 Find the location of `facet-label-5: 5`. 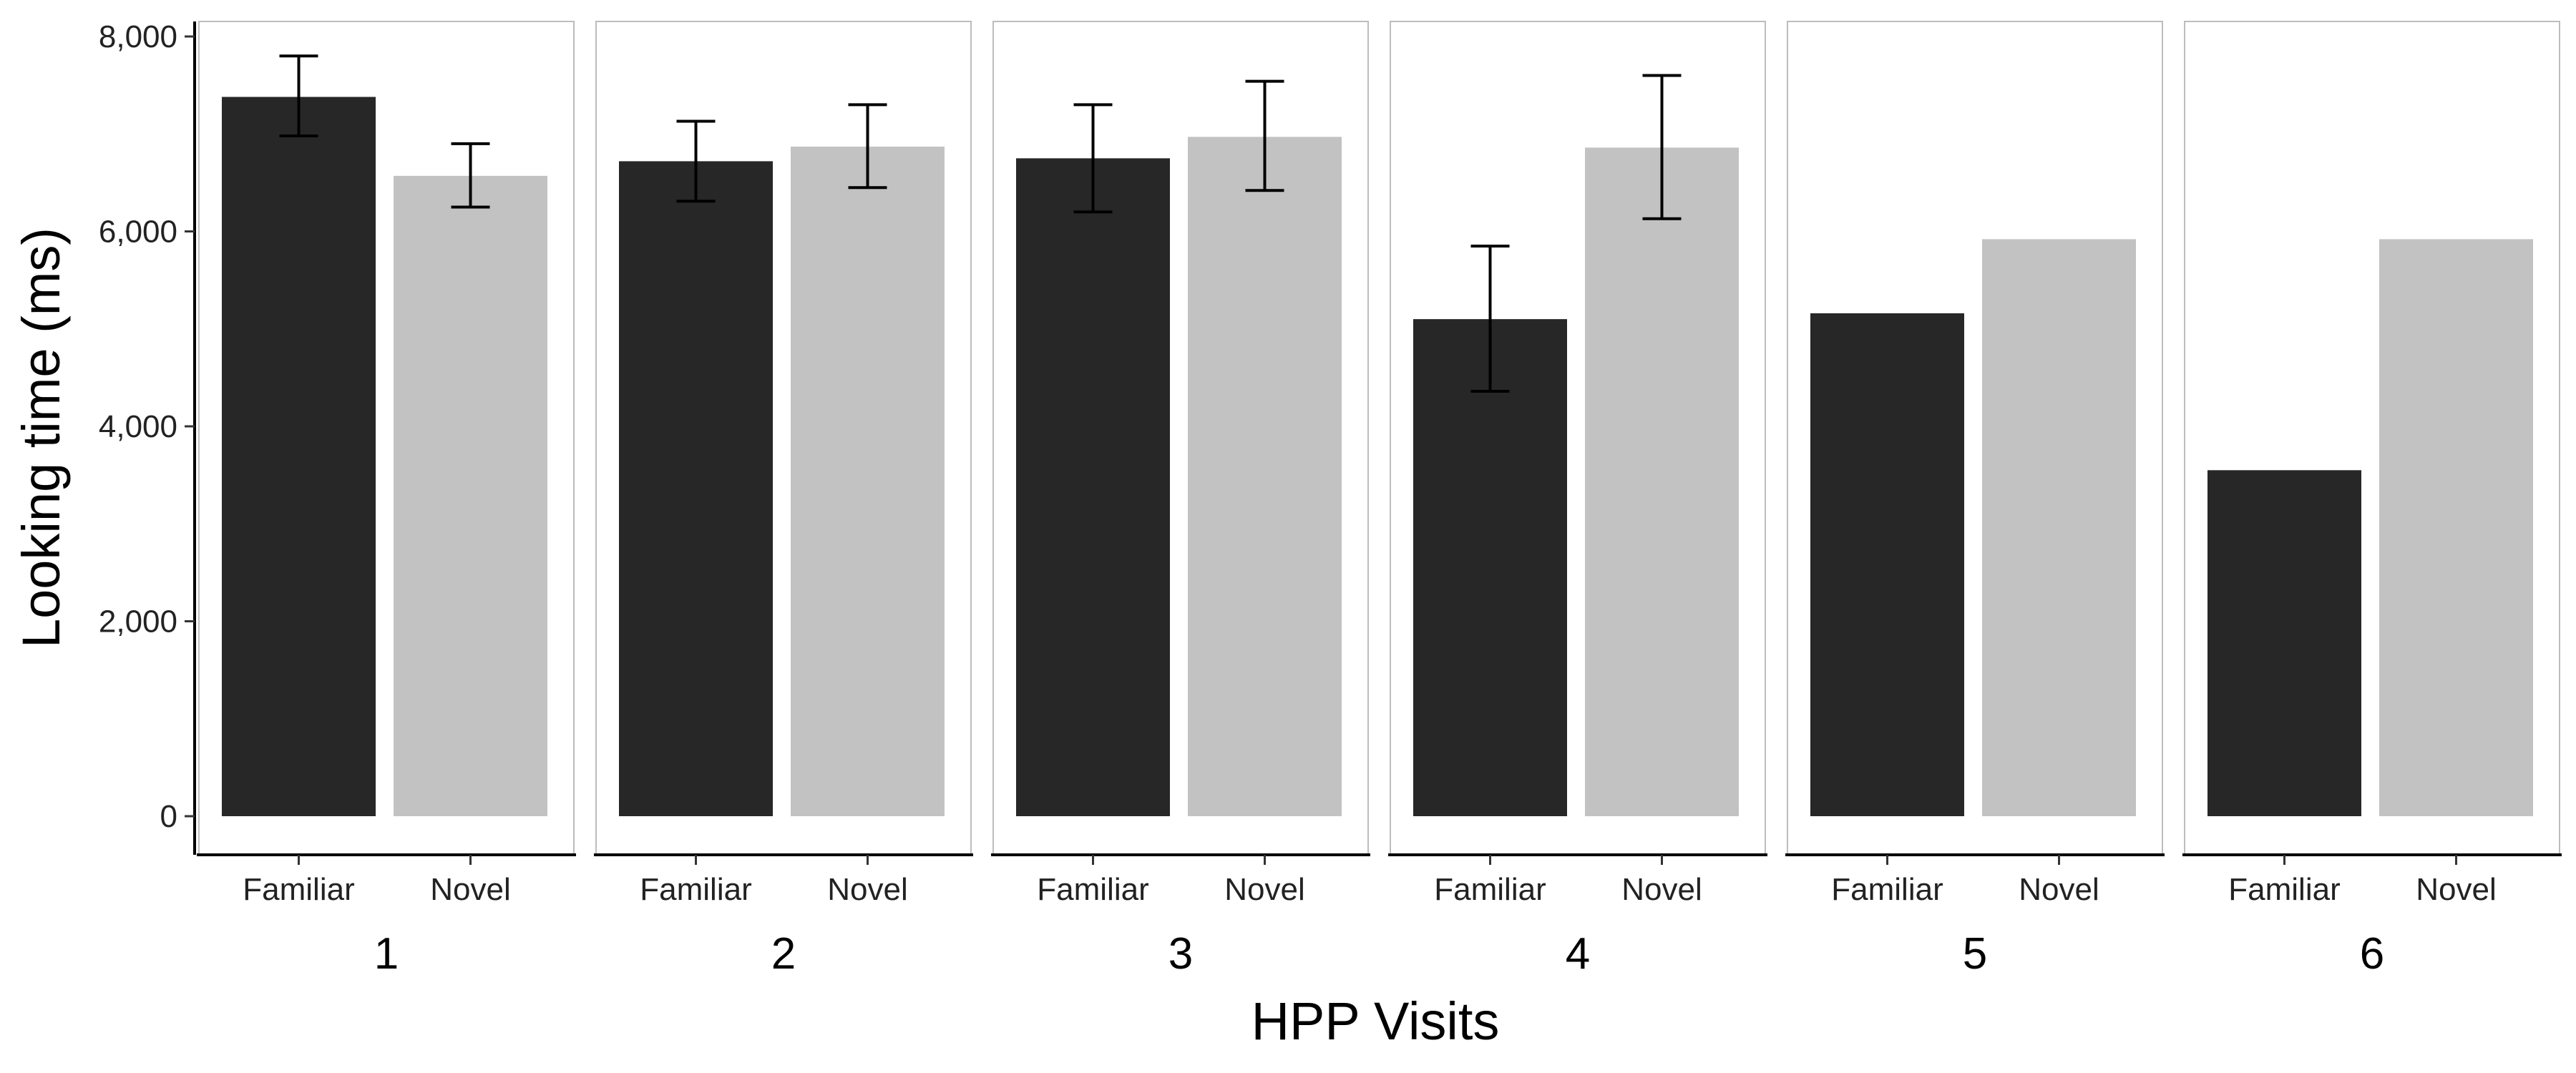

facet-label-5: 5 is located at coordinates (1975, 954).